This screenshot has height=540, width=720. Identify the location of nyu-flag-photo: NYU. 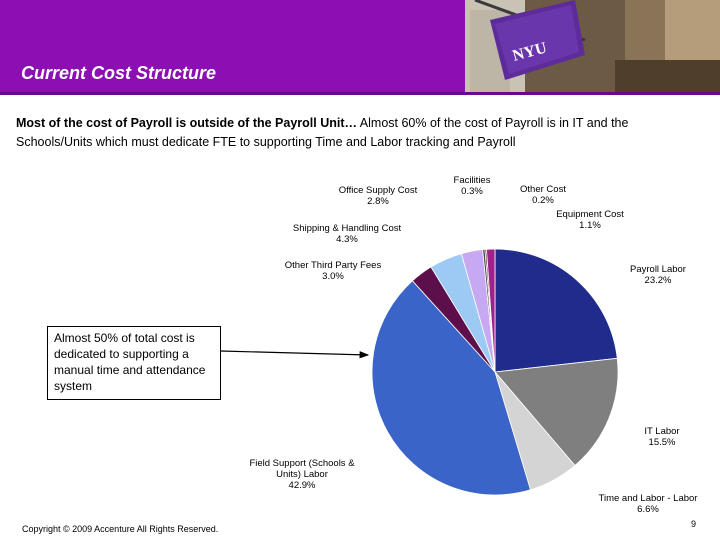
(592, 46).